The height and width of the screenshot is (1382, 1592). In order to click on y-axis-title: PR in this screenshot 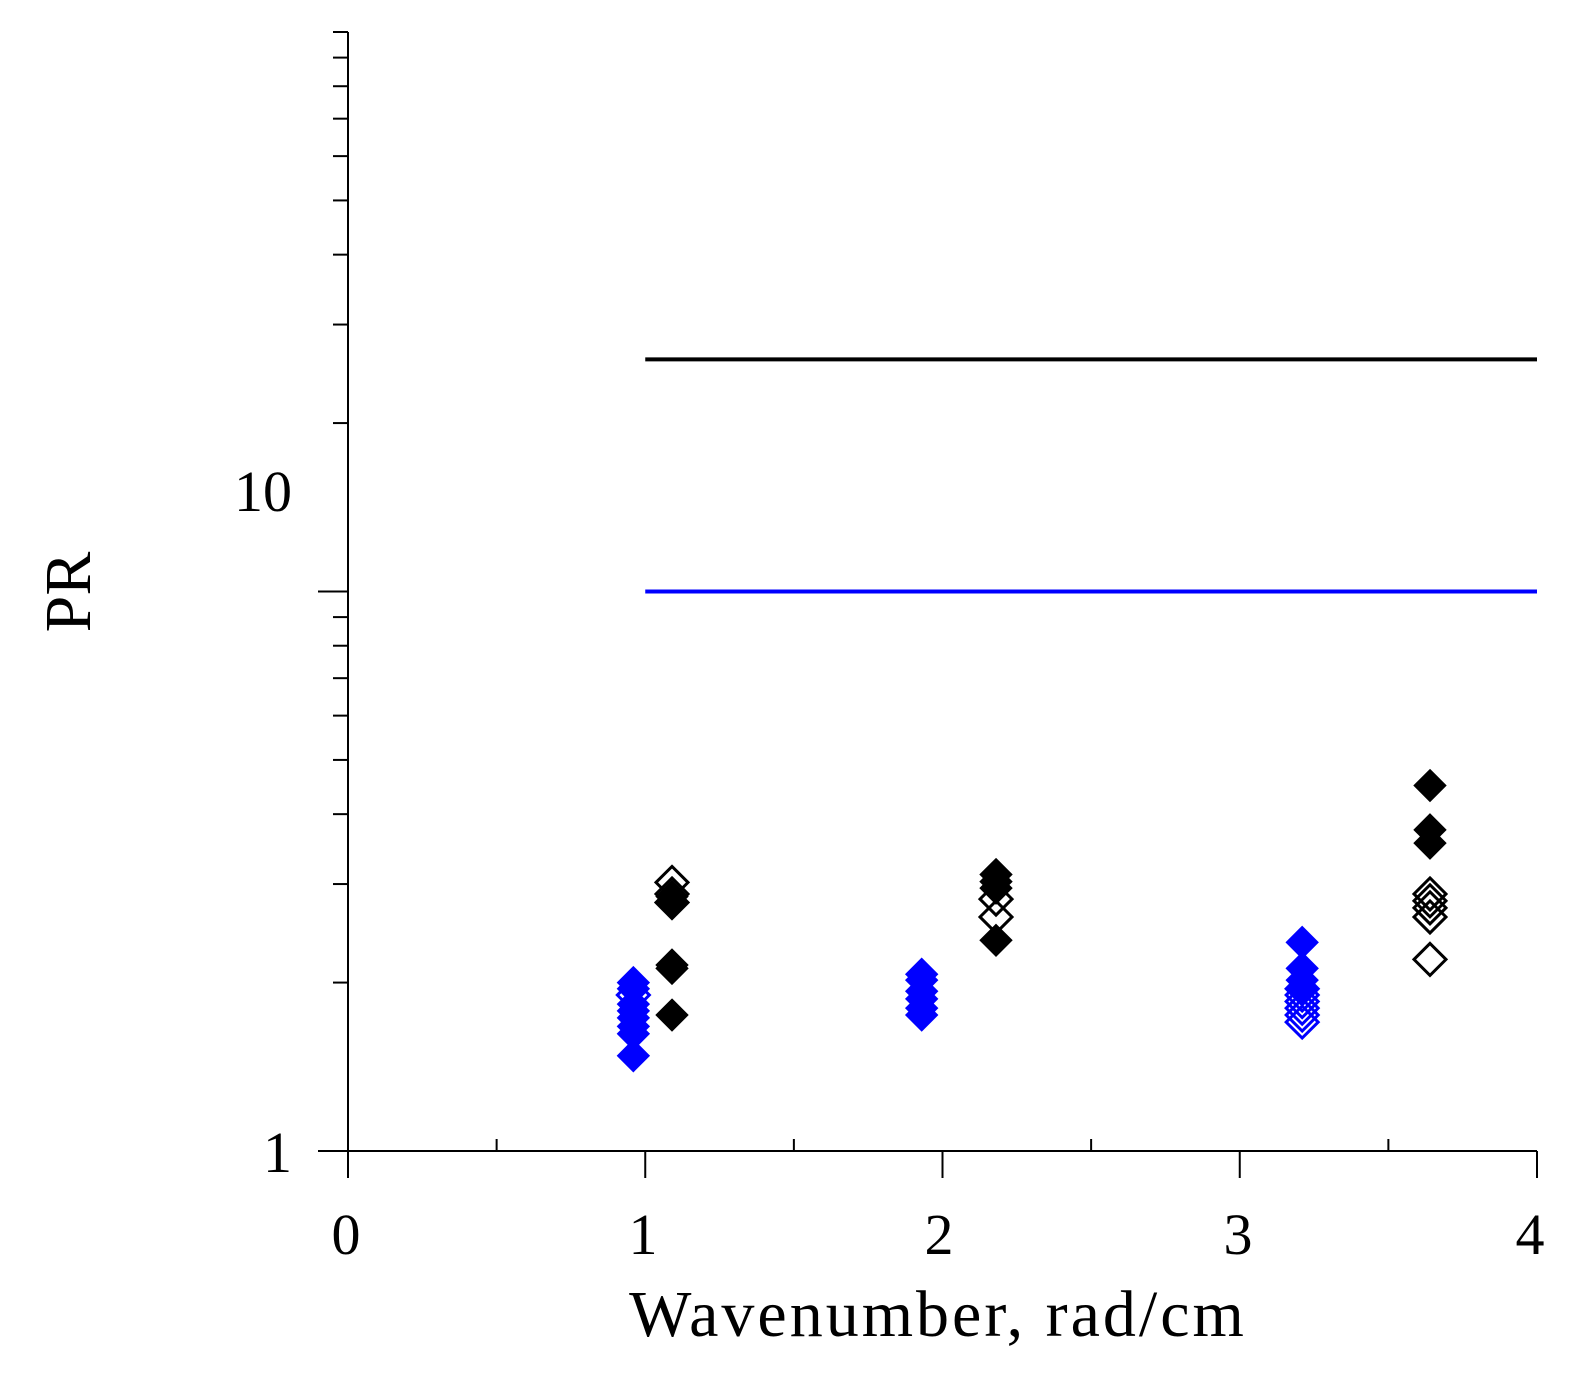, I will do `click(68, 592)`.